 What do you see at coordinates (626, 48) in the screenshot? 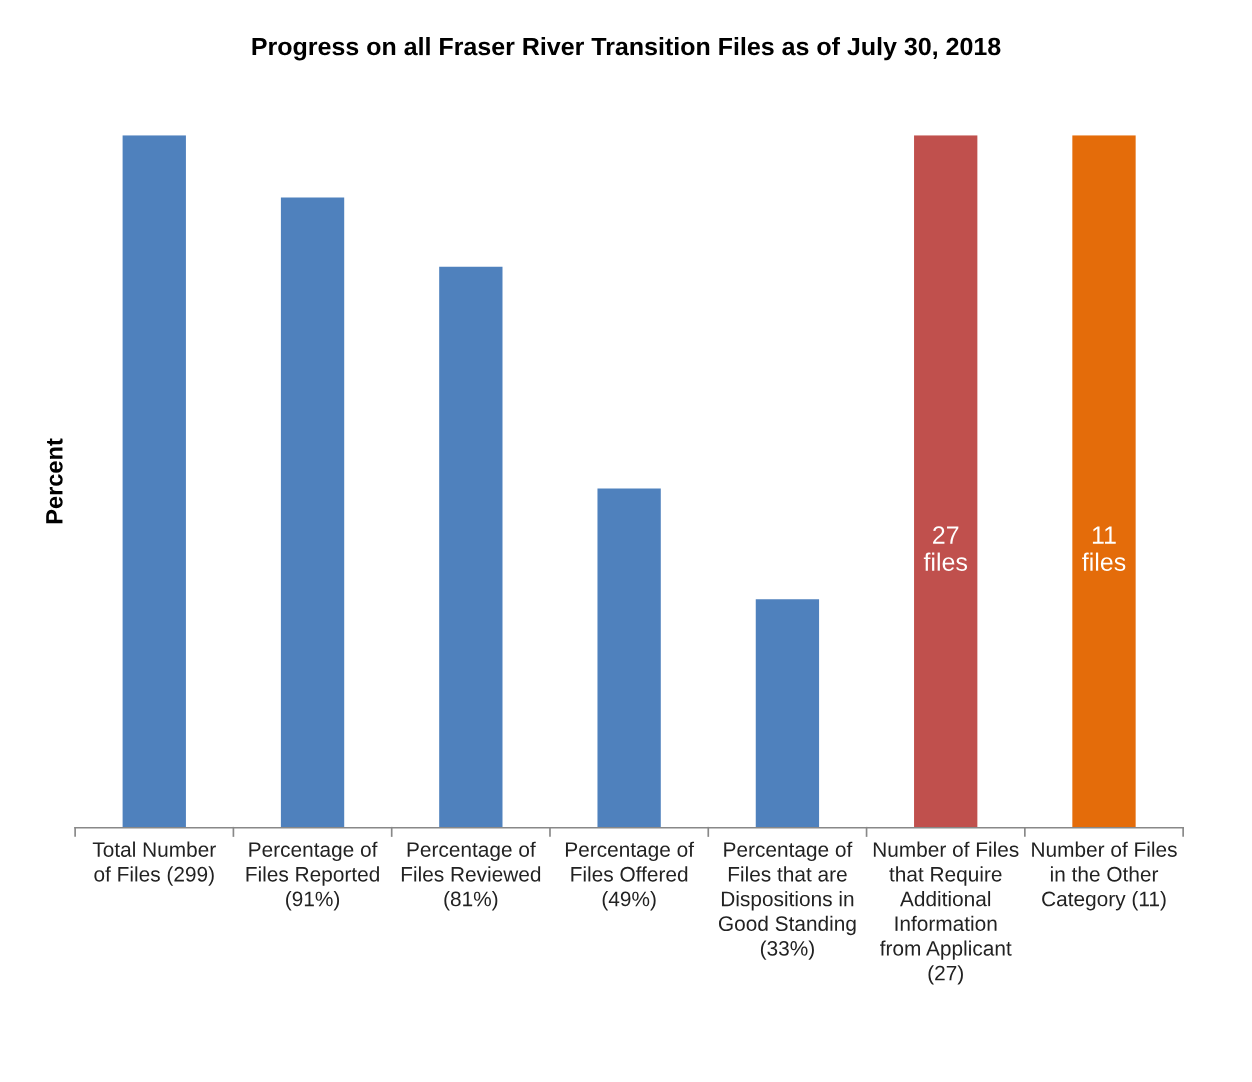
I see `chart-title: Progress on all Fraser River Transition Files as of July 30, 2018` at bounding box center [626, 48].